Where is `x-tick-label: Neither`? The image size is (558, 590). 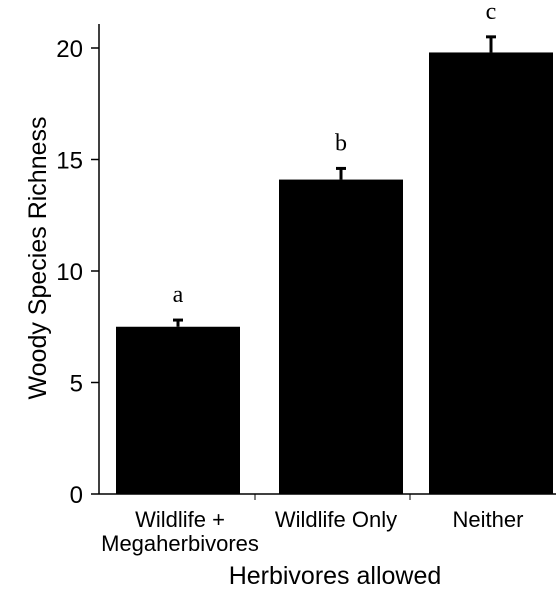 x-tick-label: Neither is located at coordinates (488, 519).